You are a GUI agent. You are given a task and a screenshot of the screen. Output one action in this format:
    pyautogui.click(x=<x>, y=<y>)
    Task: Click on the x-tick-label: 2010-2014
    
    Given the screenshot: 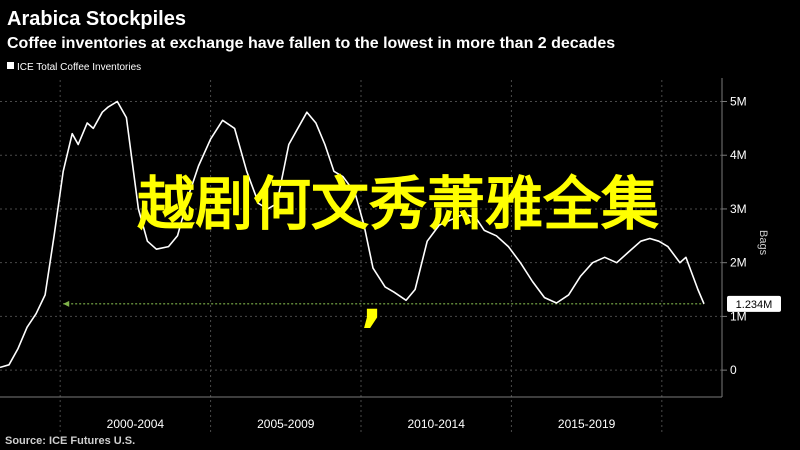 What is the action you would take?
    pyautogui.click(x=437, y=424)
    